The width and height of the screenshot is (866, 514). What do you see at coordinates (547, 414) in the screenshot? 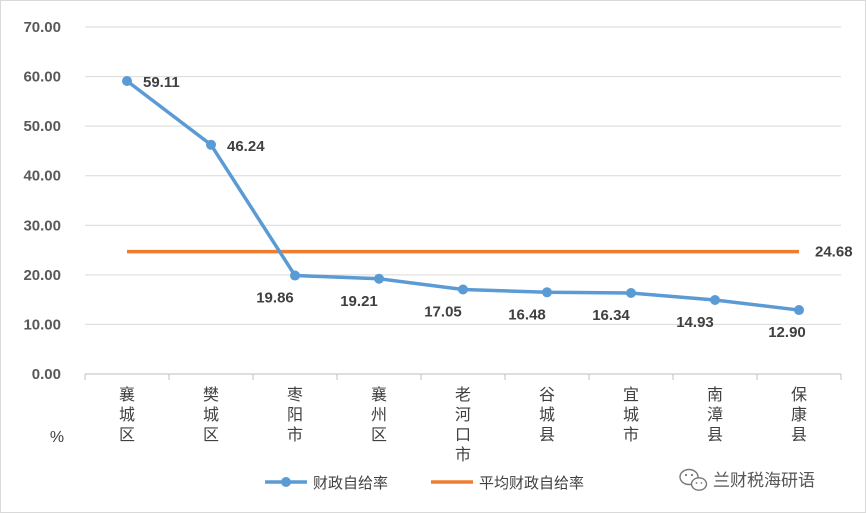
I see `category-label: 谷城县` at bounding box center [547, 414].